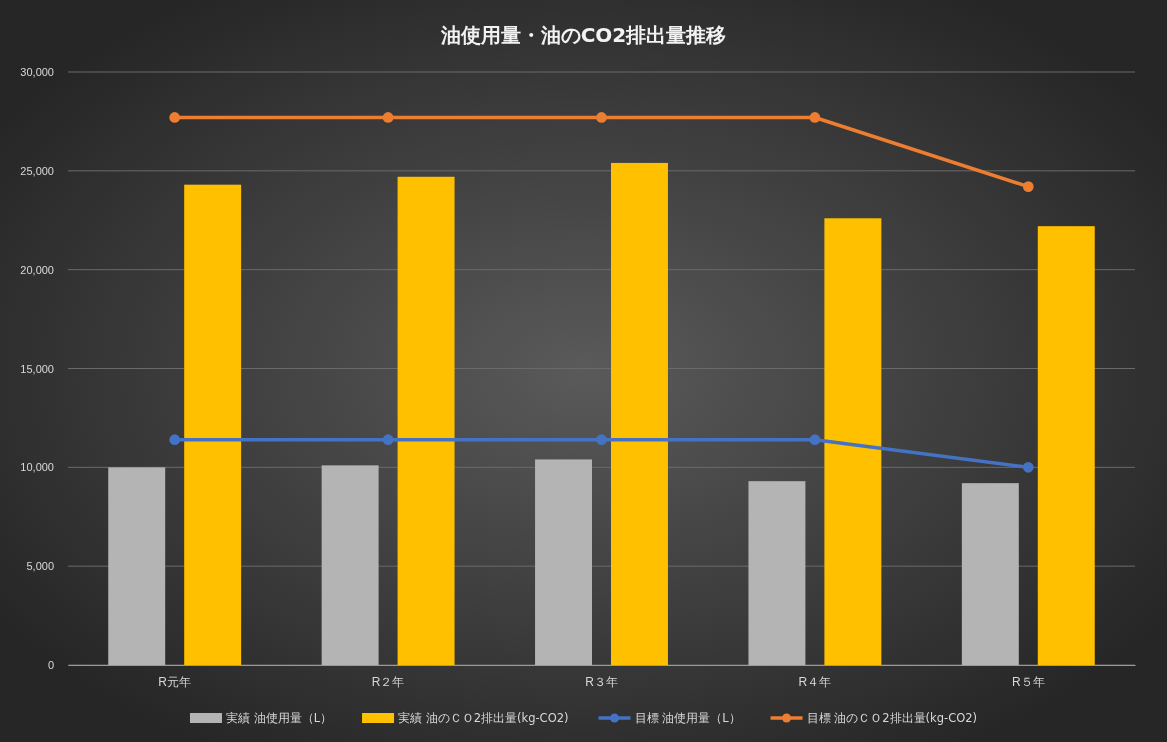 This screenshot has height=742, width=1167. Describe the element at coordinates (37, 269) in the screenshot. I see `y-tick-label: 20,000` at that location.